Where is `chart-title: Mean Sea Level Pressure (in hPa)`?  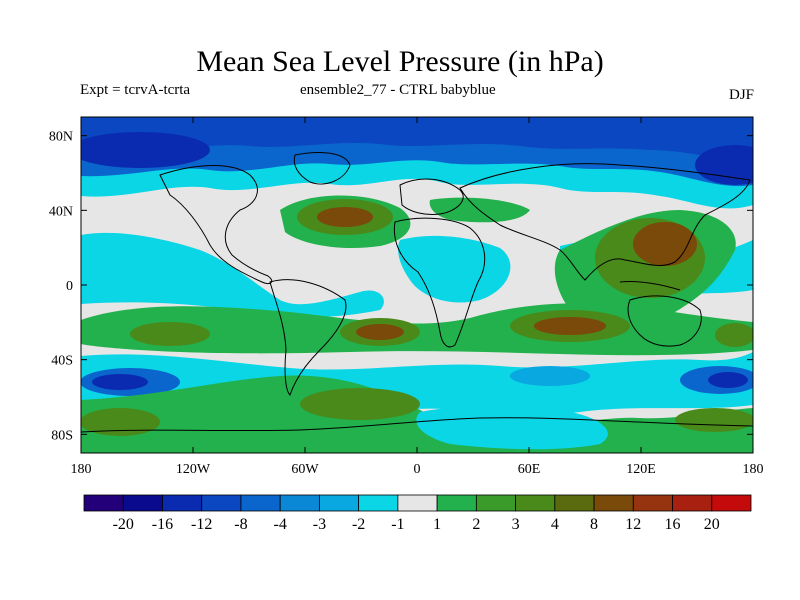 chart-title: Mean Sea Level Pressure (in hPa) is located at coordinates (400, 61).